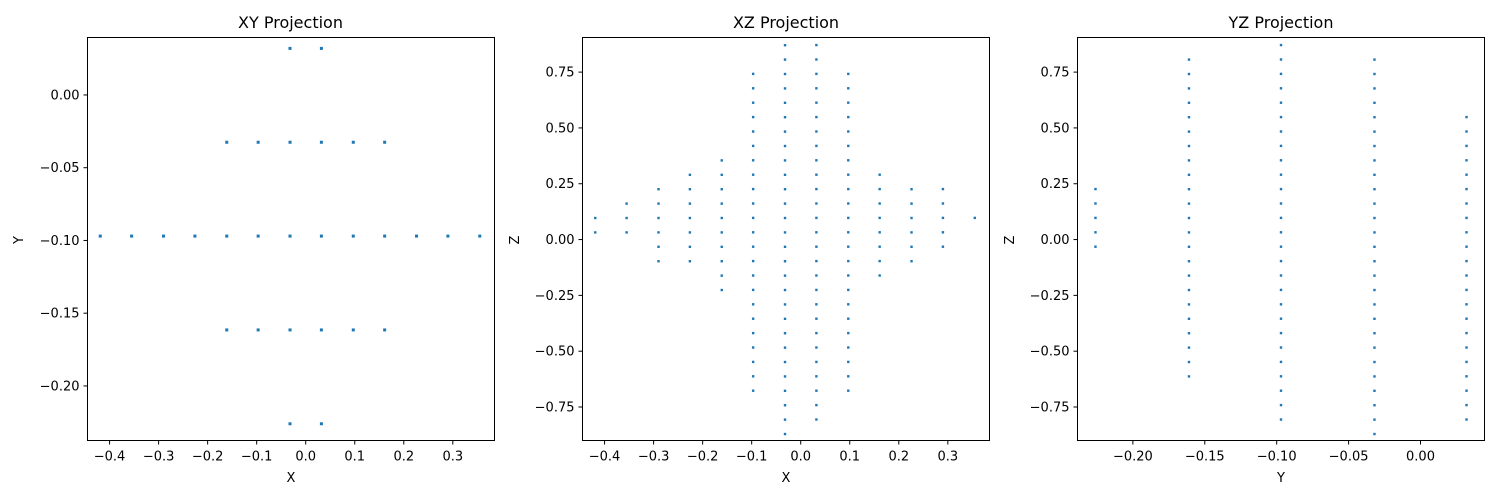 Image resolution: width=1500 pixels, height=500 pixels. I want to click on yz-y-tick-label: 0.75, so click(1055, 73).